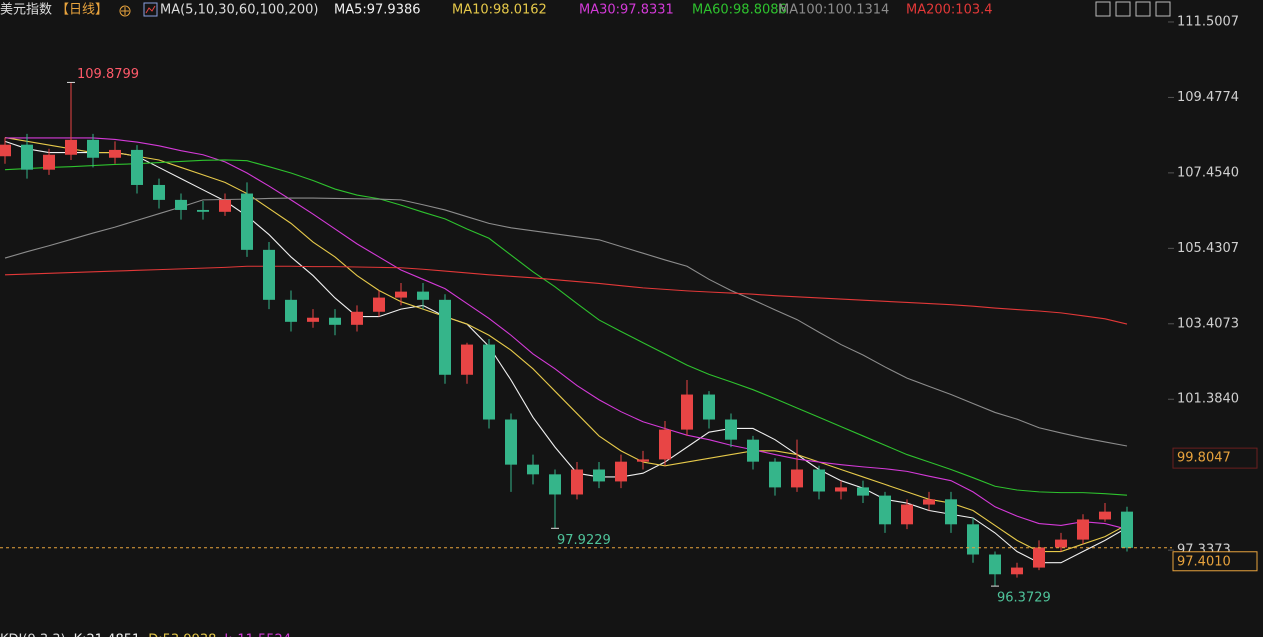 This screenshot has width=1263, height=637. Describe the element at coordinates (833, 10) in the screenshot. I see `legend-entry: MA100:100.1314` at that location.